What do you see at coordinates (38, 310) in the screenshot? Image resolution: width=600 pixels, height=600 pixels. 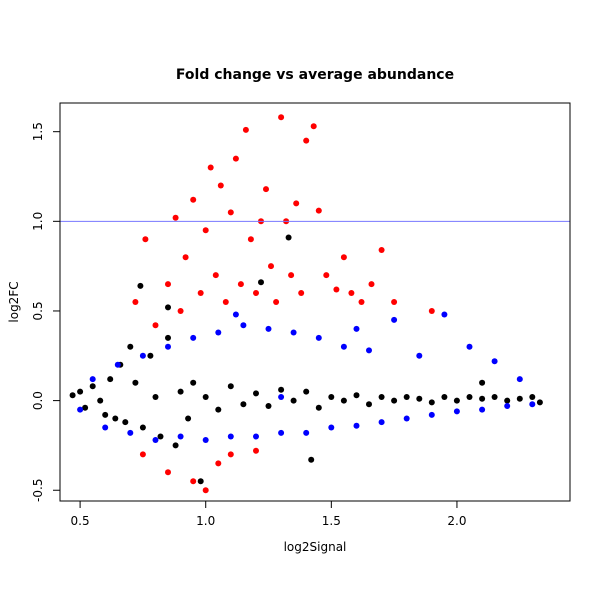 I see `y-tick-label: 0.5` at bounding box center [38, 310].